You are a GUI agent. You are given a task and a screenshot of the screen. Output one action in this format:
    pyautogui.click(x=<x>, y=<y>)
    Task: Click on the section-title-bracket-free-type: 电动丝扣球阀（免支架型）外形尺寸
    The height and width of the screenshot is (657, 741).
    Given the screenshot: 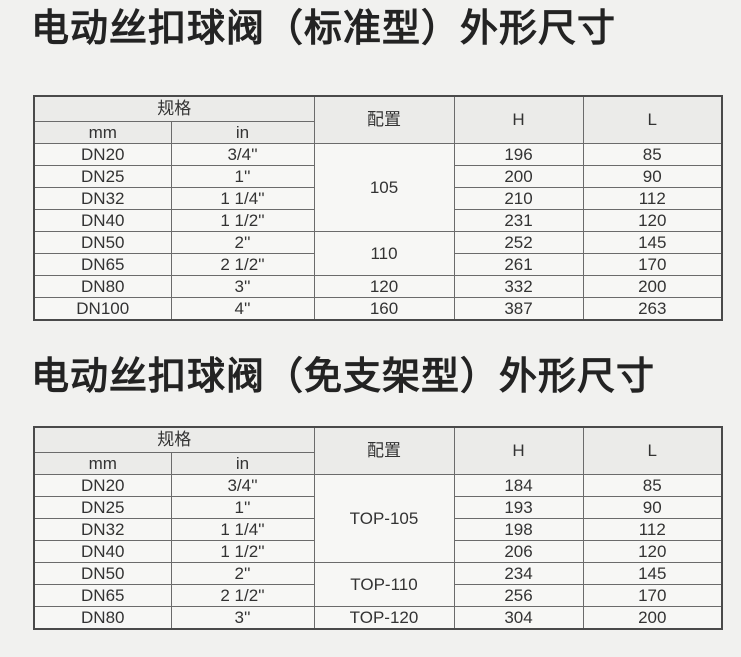 What is the action you would take?
    pyautogui.click(x=343, y=377)
    